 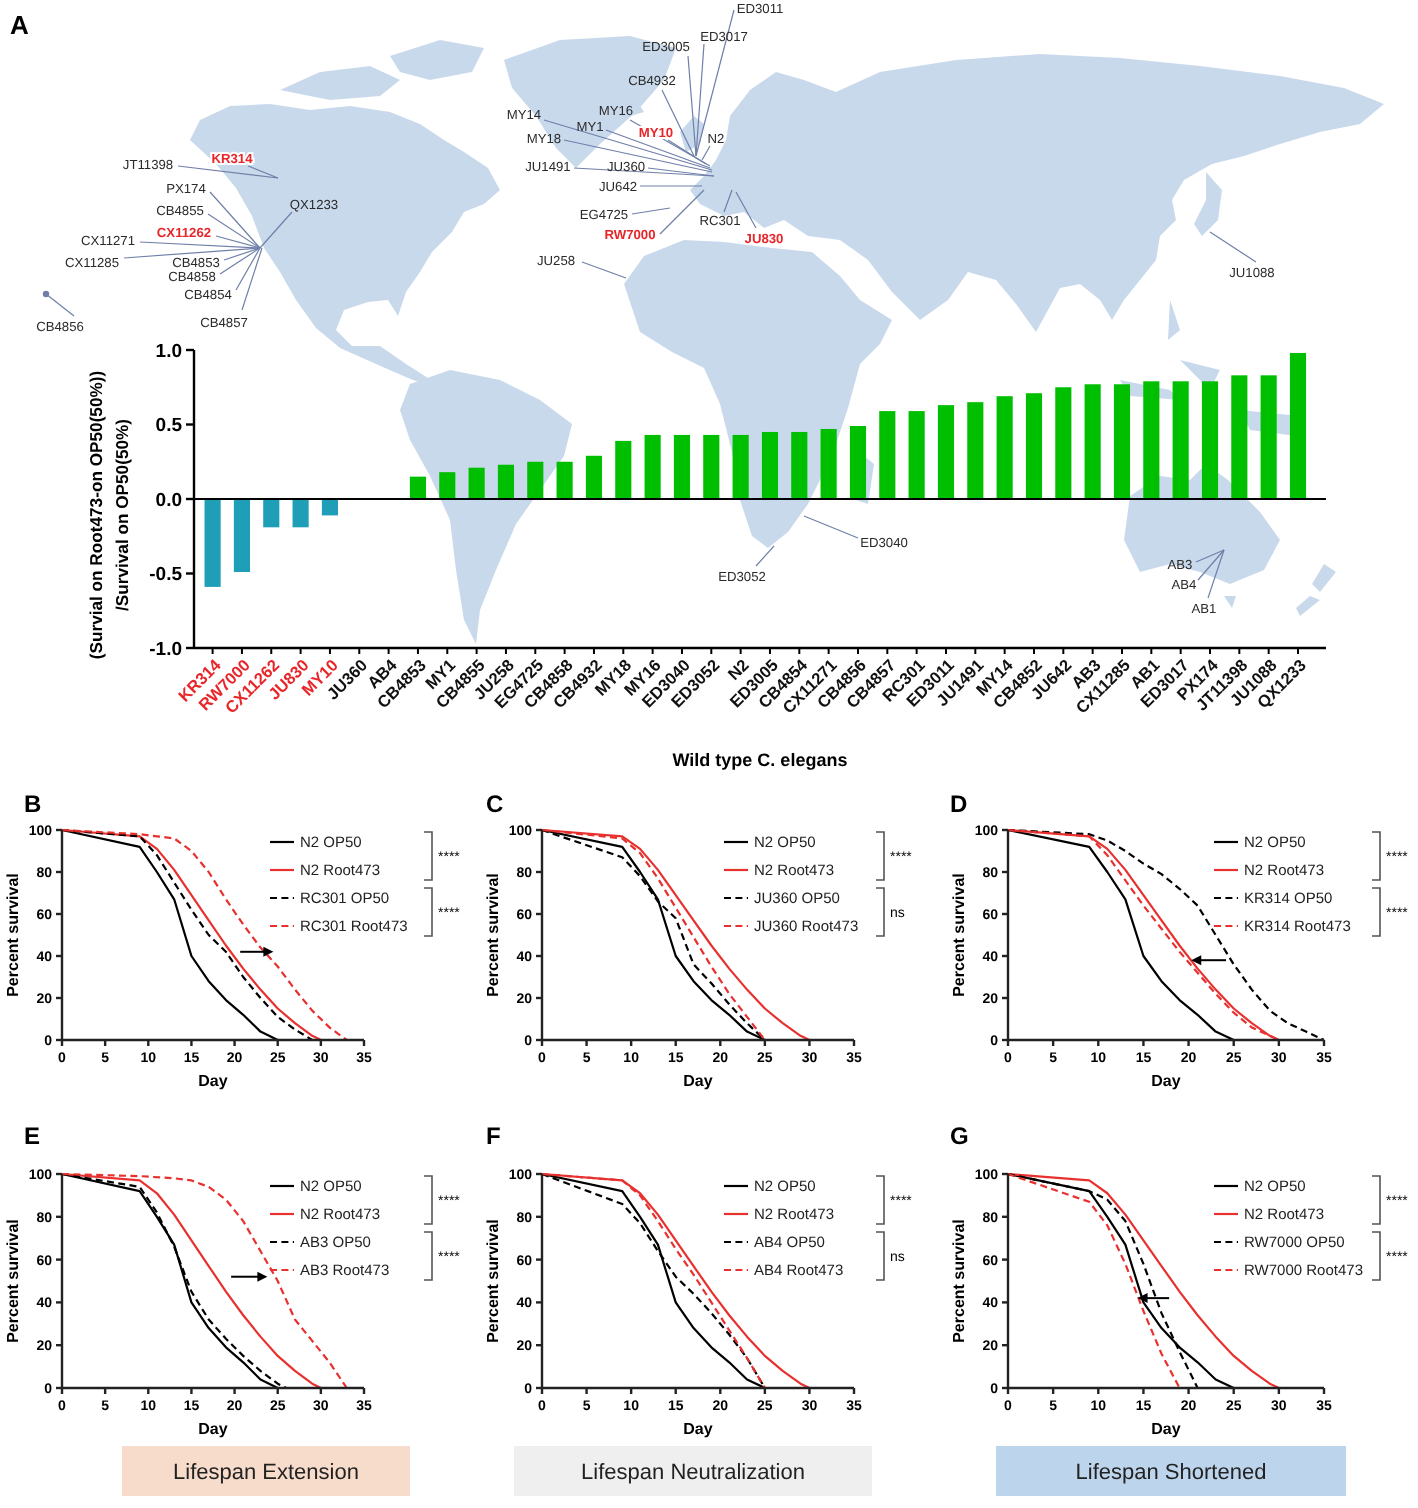 What do you see at coordinates (169, 426) in the screenshot?
I see `y-tick-label: 0.5` at bounding box center [169, 426].